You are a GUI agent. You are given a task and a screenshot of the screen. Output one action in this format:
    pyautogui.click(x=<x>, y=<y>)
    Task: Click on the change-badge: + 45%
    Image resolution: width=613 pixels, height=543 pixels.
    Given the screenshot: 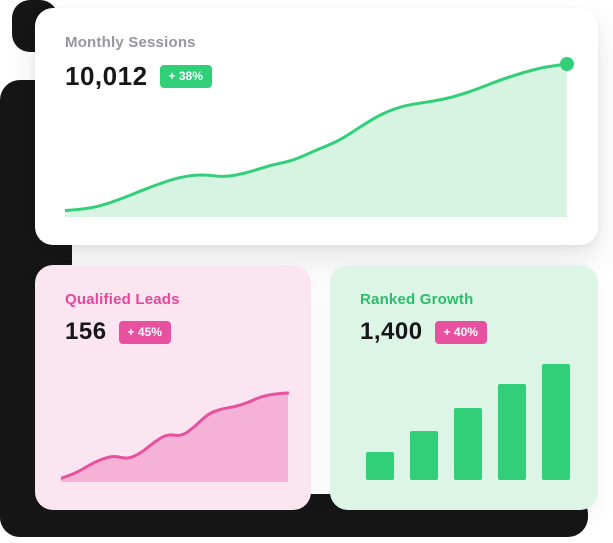 What is the action you would take?
    pyautogui.click(x=144, y=332)
    